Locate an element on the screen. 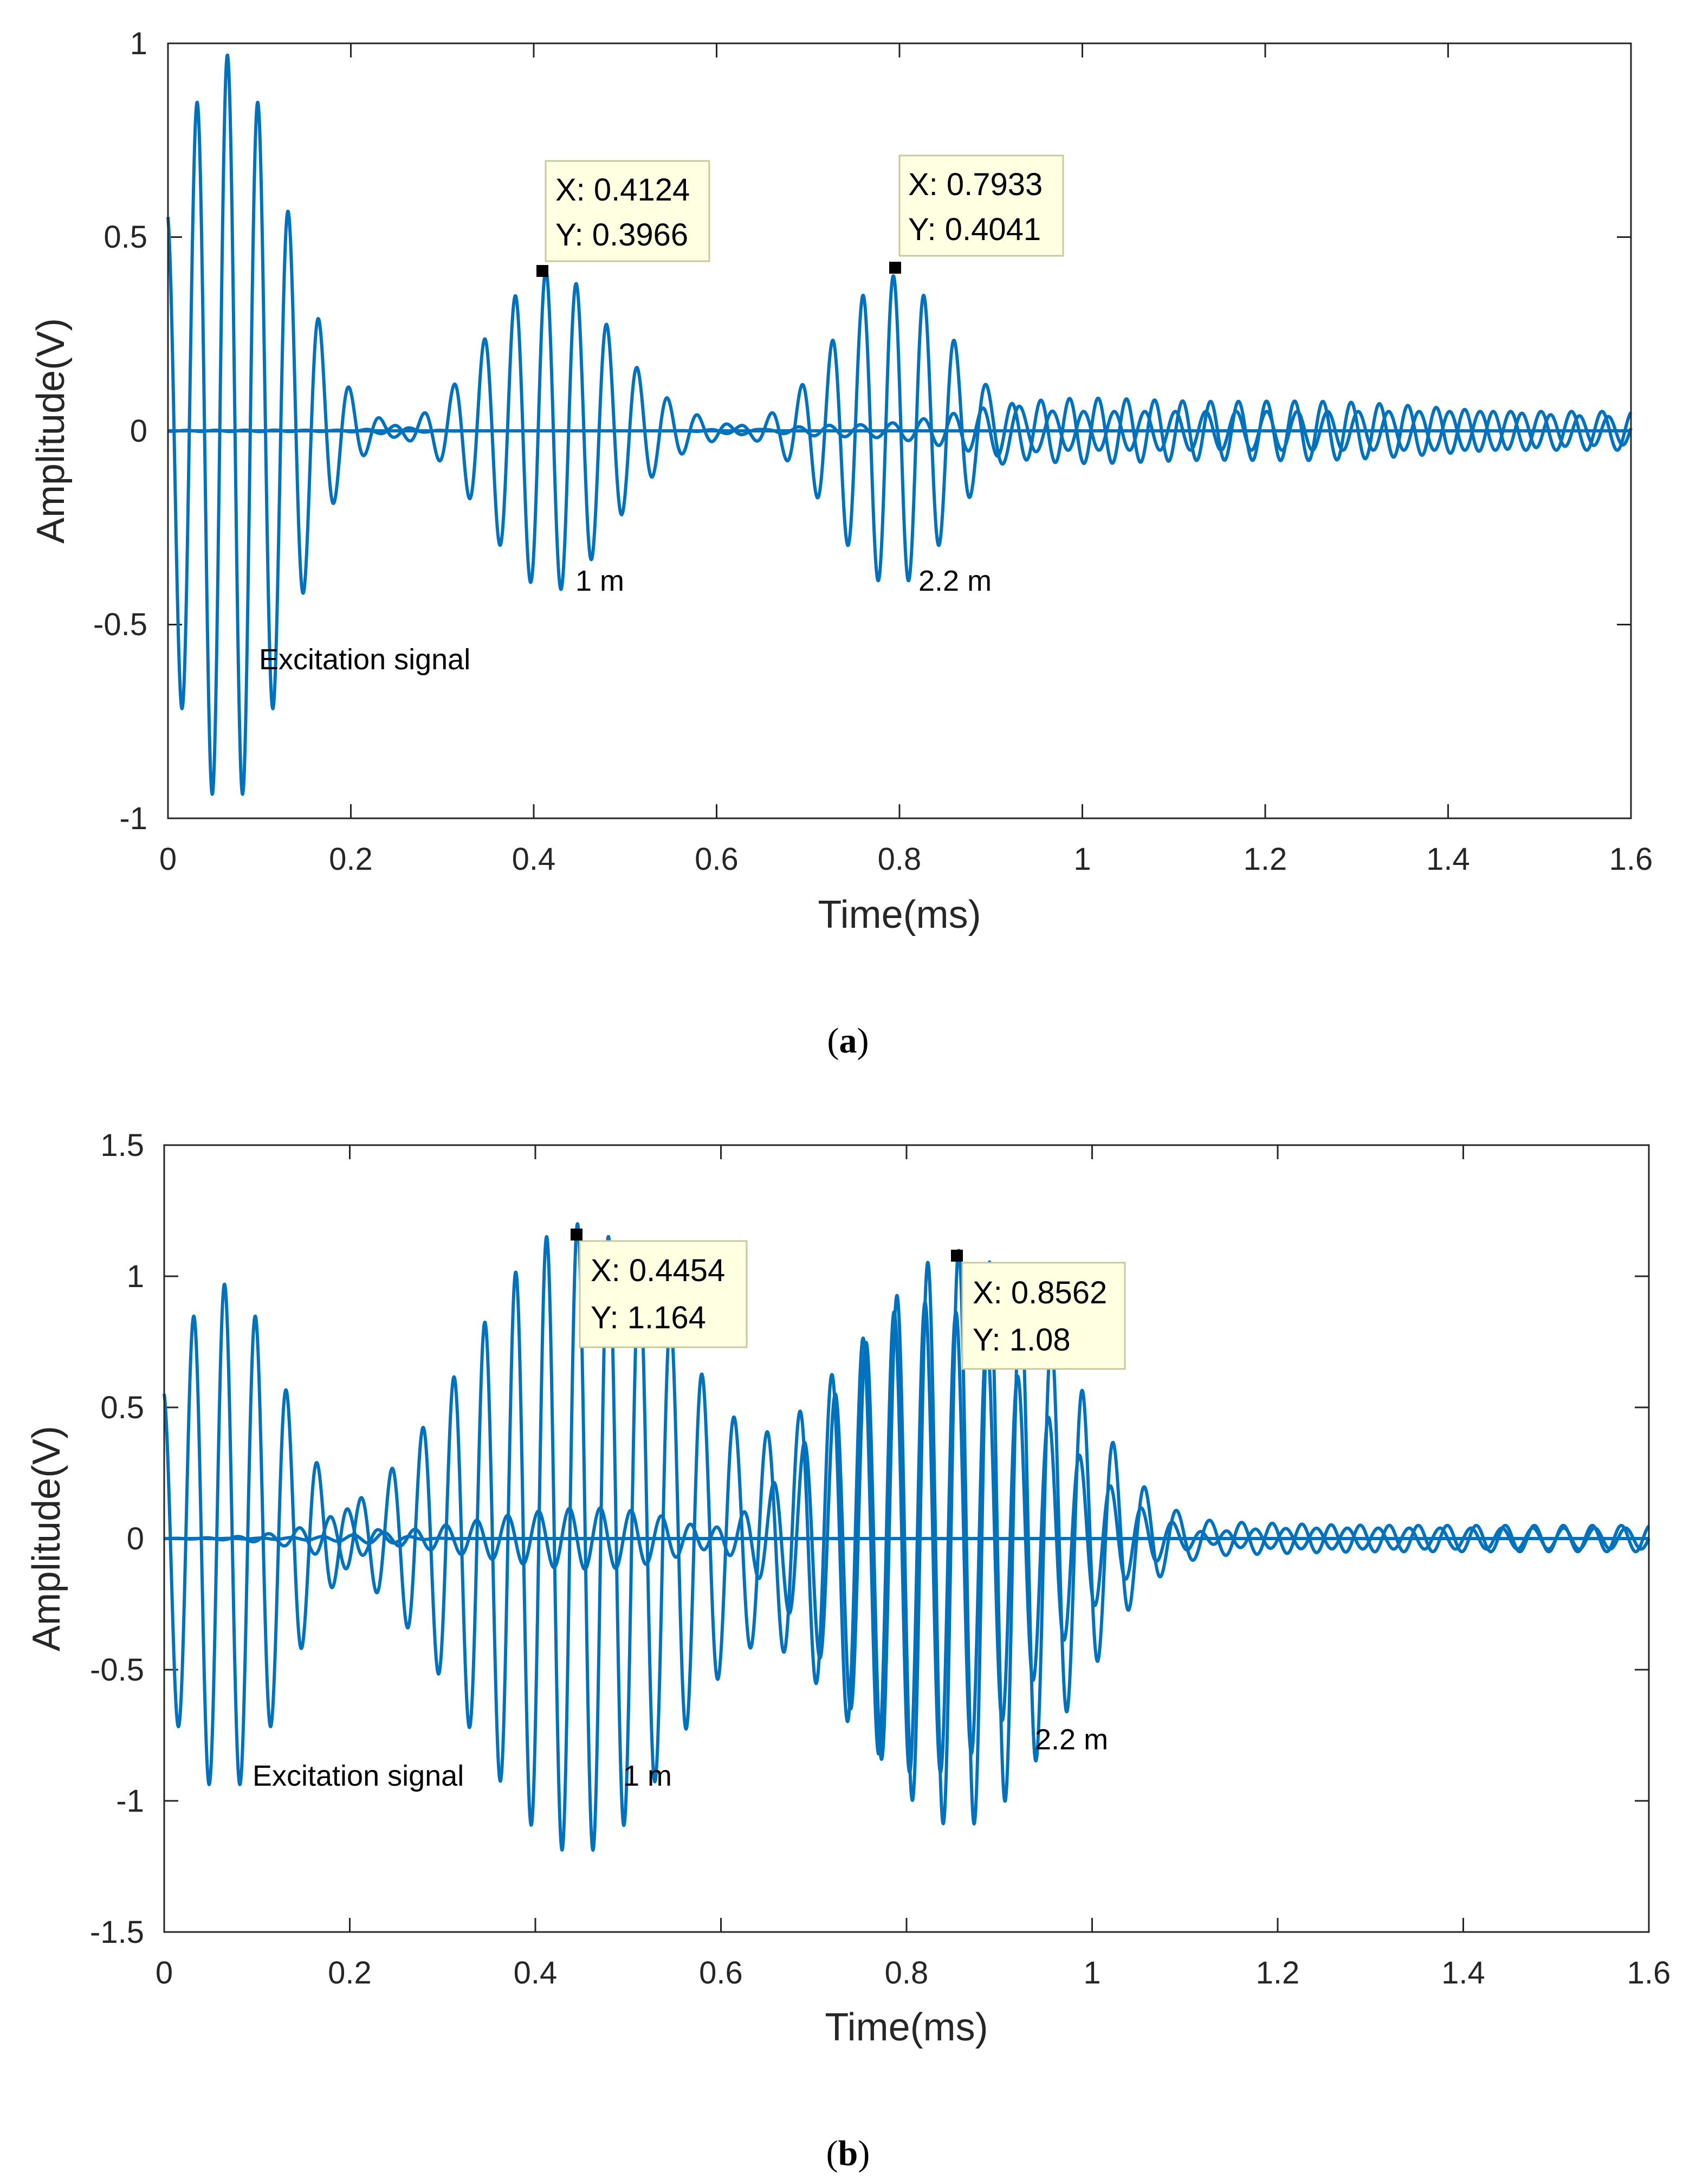  y-axis-label-b: Amplitude(V) is located at coordinates (46, 1539).